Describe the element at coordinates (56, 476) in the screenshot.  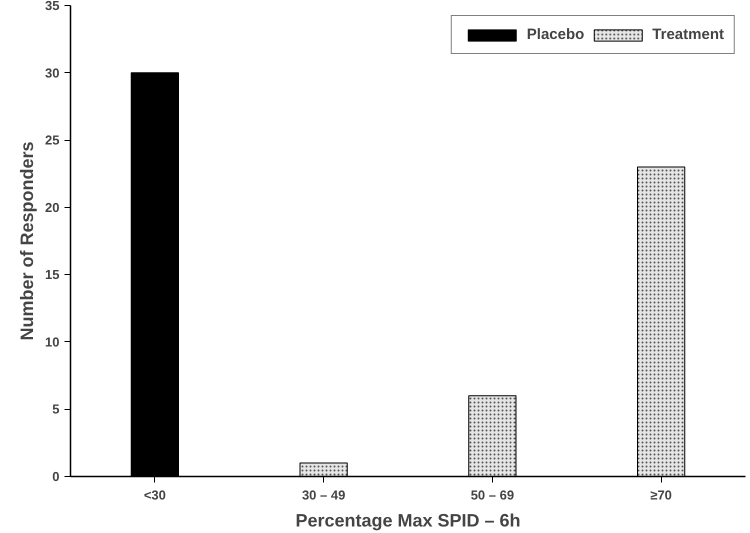
I see `y-tick-label: 0` at that location.